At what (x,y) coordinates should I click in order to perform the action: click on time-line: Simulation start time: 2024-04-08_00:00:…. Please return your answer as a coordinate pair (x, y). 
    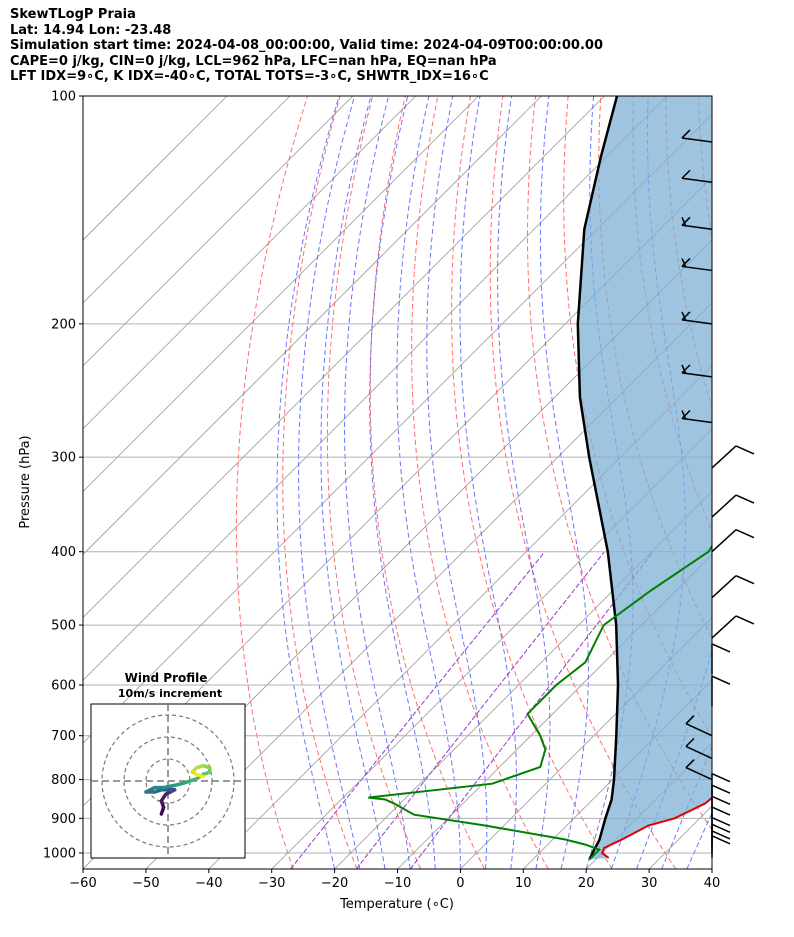
    Looking at the image, I should click on (306, 45).